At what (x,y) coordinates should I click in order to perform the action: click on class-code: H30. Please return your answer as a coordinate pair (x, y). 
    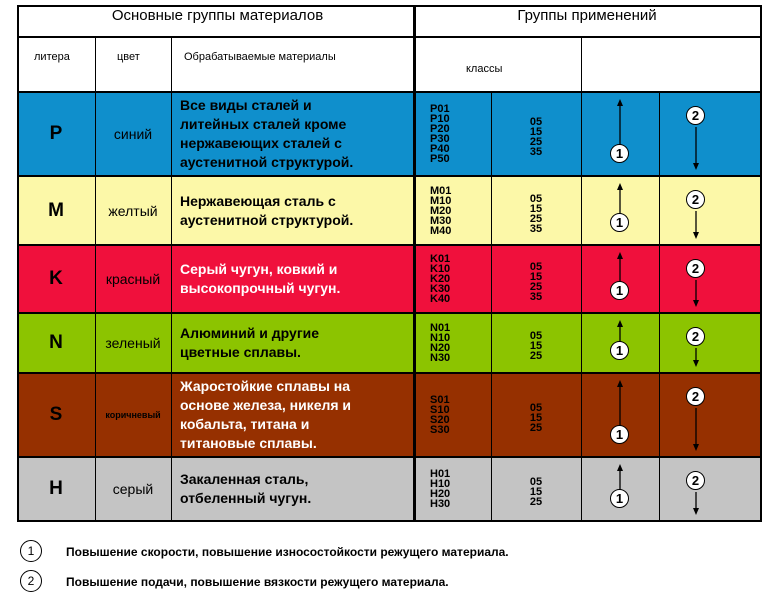
    Looking at the image, I should click on (440, 504).